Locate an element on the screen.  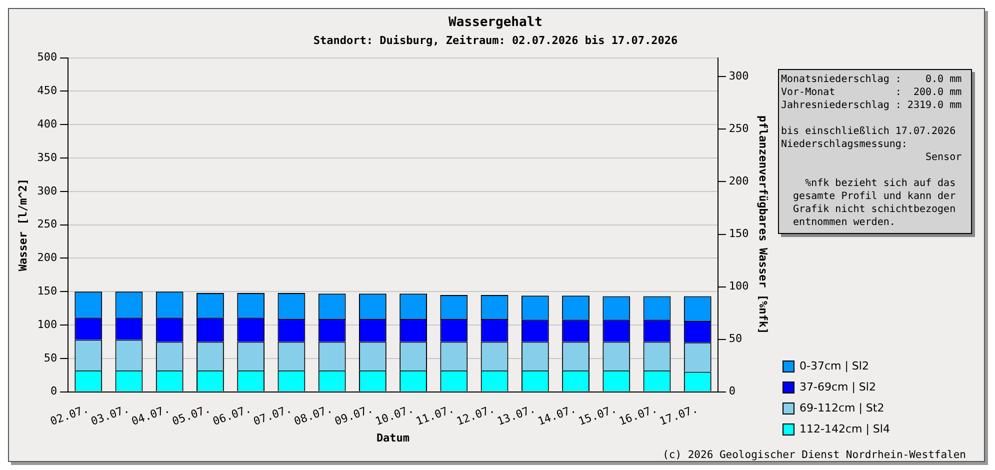
x-tick-label: 10.07. is located at coordinates (395, 415).